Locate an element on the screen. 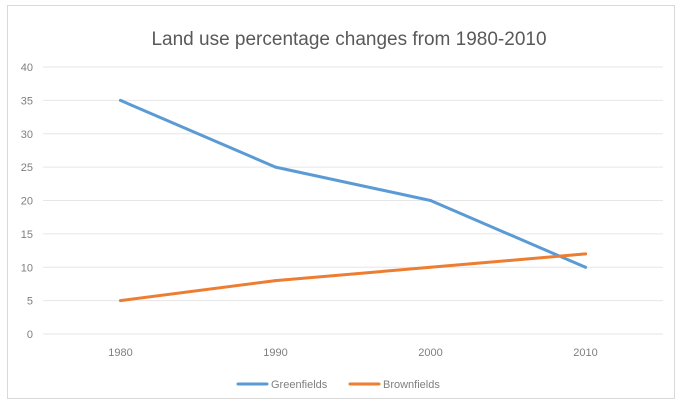  legend-label-brownfields: Brownfields is located at coordinates (411, 385).